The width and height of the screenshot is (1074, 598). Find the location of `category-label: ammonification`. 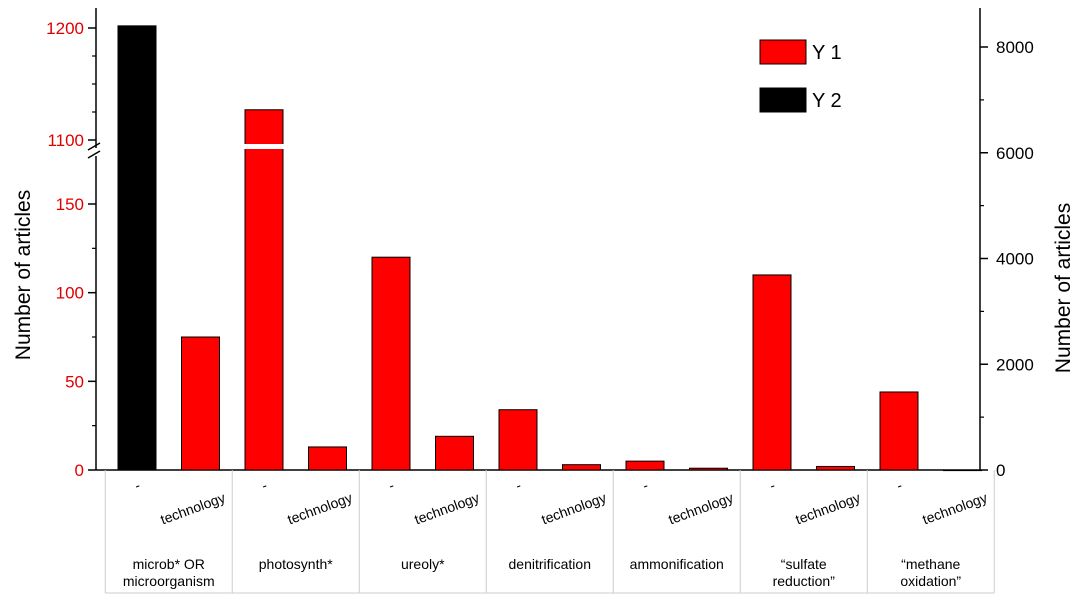

category-label: ammonification is located at coordinates (677, 564).